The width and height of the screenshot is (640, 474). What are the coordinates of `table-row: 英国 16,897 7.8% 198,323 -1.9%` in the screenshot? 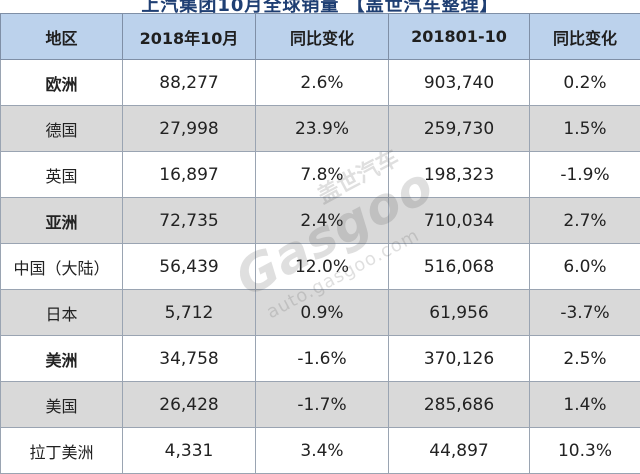 It's located at (320, 174).